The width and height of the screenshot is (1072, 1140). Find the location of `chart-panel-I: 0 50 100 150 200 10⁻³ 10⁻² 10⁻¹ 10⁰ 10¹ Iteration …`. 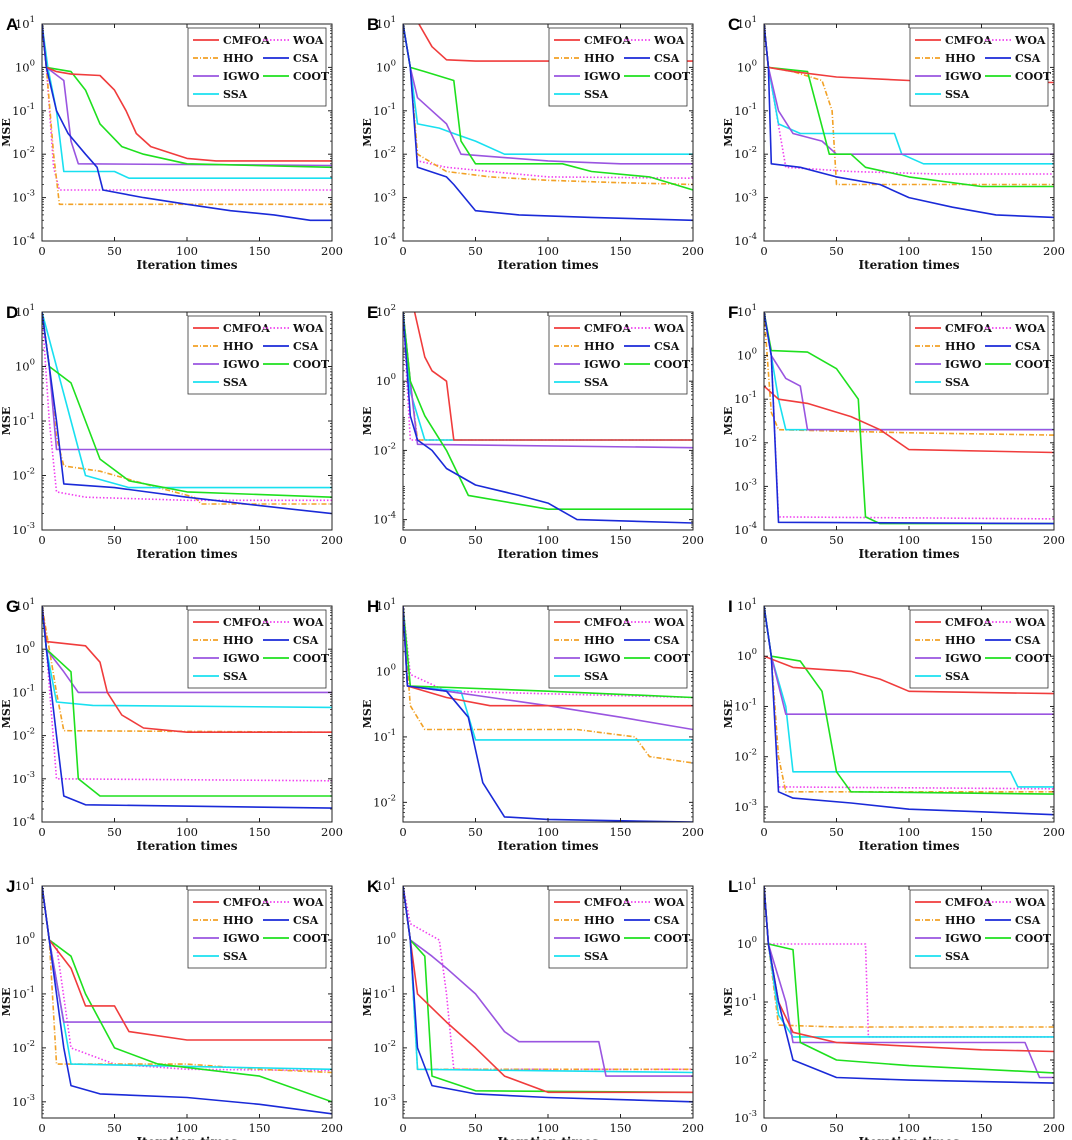

chart-panel-I: 0 50 100 150 200 10⁻³ 10⁻² 10⁻¹ 10⁰ 10¹ Iteration … is located at coordinates (893, 725).